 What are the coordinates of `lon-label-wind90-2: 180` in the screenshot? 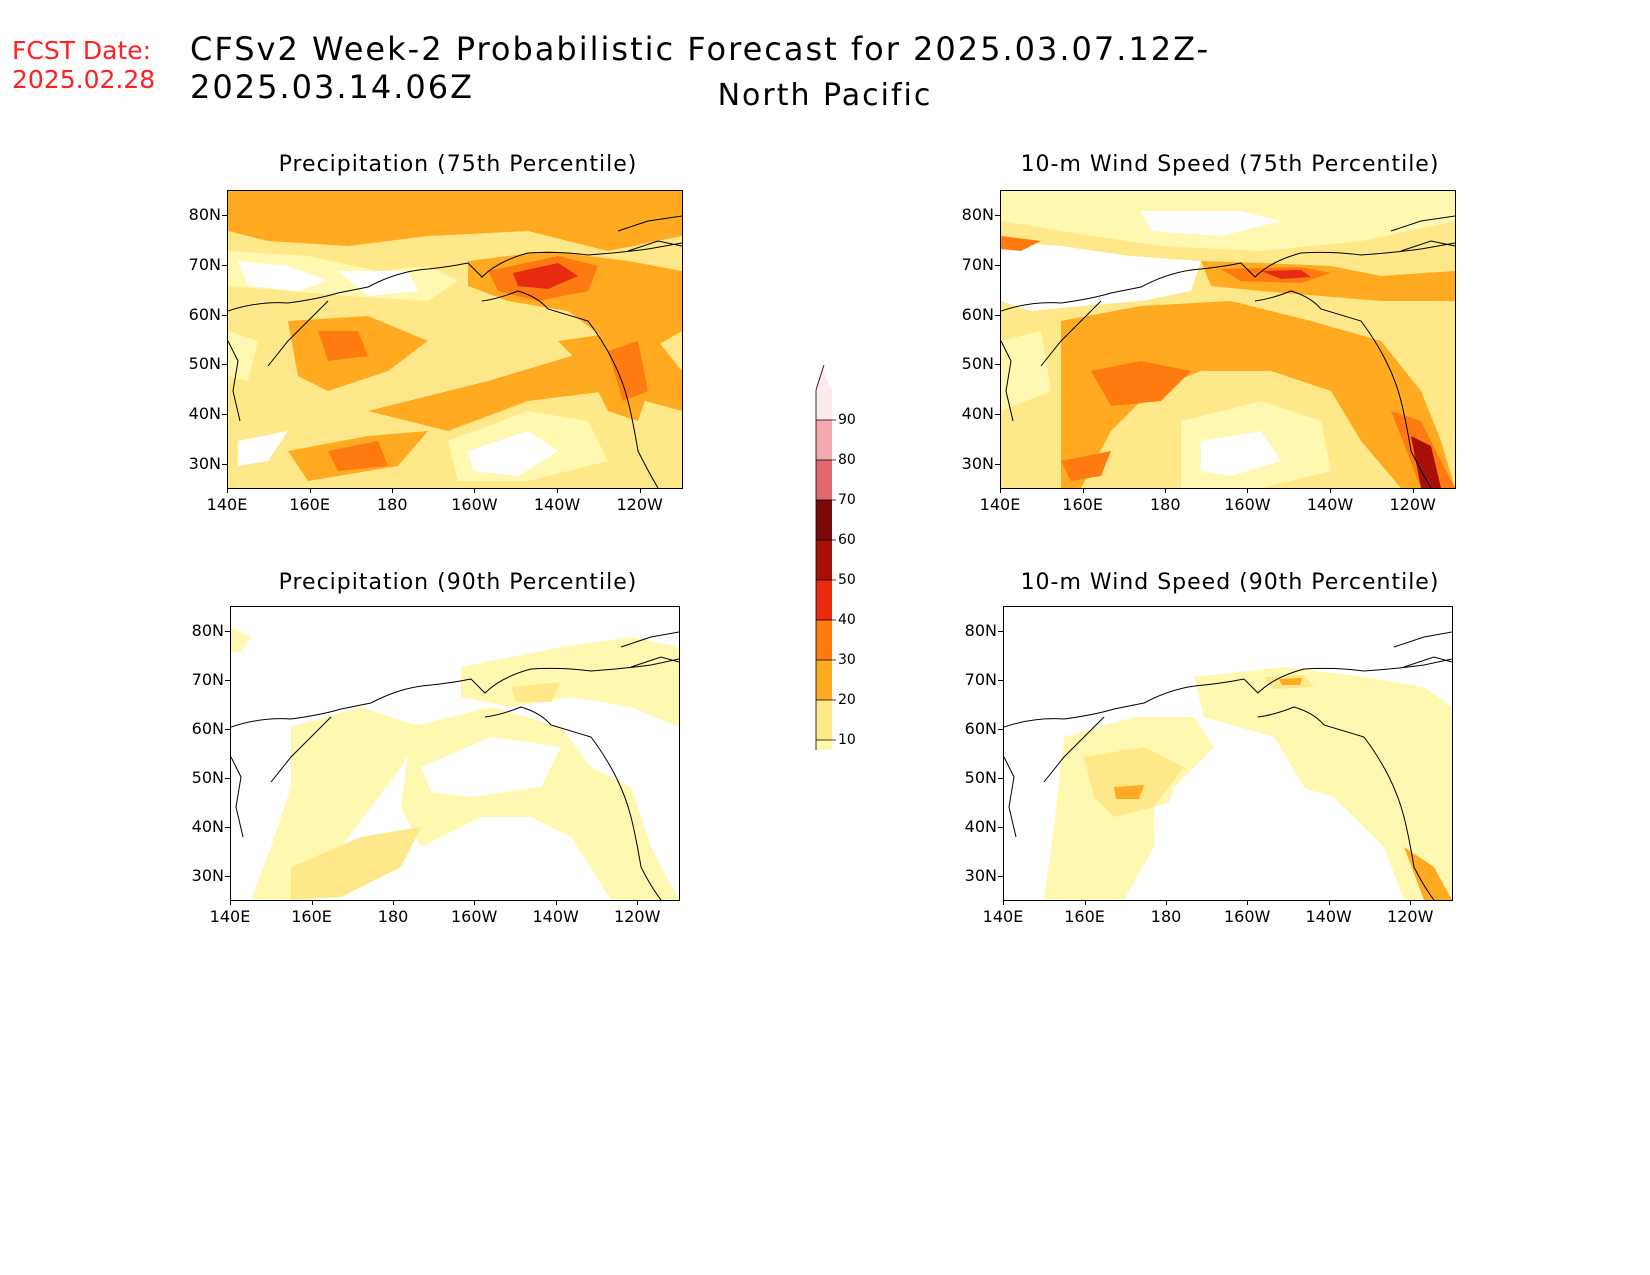 It's located at (1166, 916).